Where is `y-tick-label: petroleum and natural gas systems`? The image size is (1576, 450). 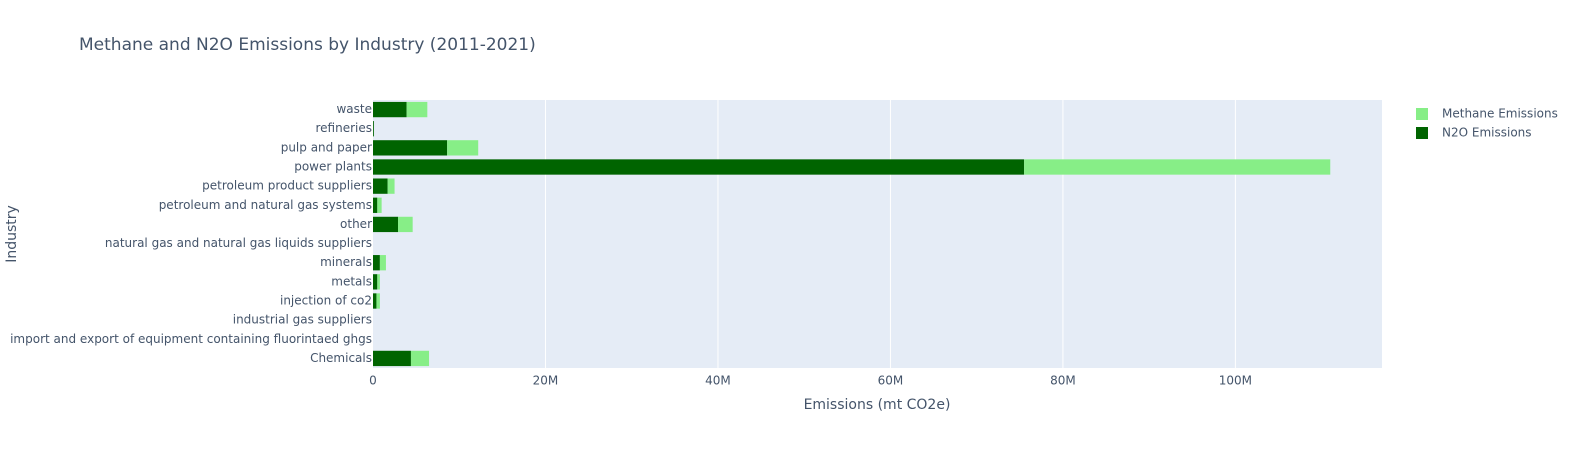 y-tick-label: petroleum and natural gas systems is located at coordinates (265, 205).